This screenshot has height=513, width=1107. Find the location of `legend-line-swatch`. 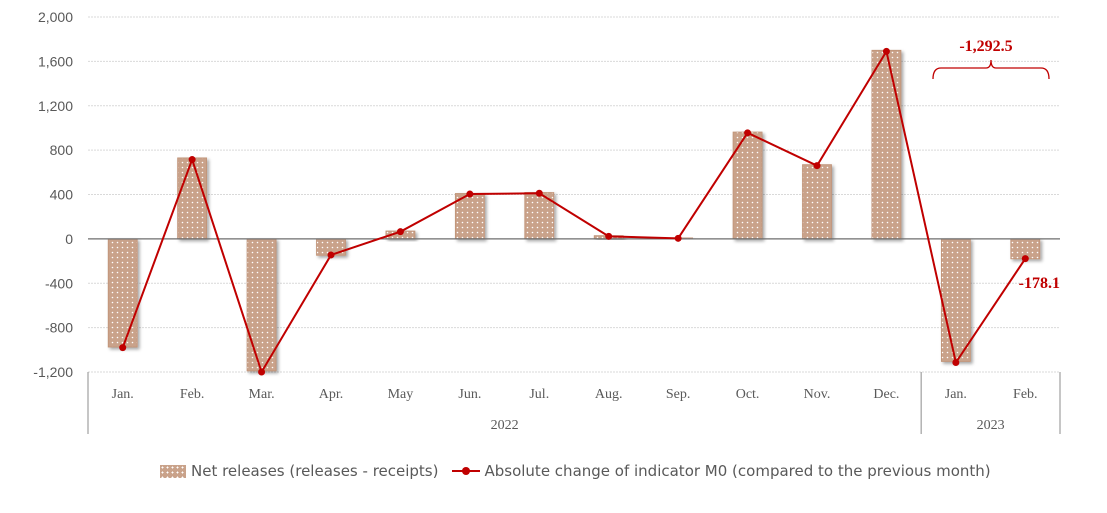

legend-line-swatch is located at coordinates (466, 471).